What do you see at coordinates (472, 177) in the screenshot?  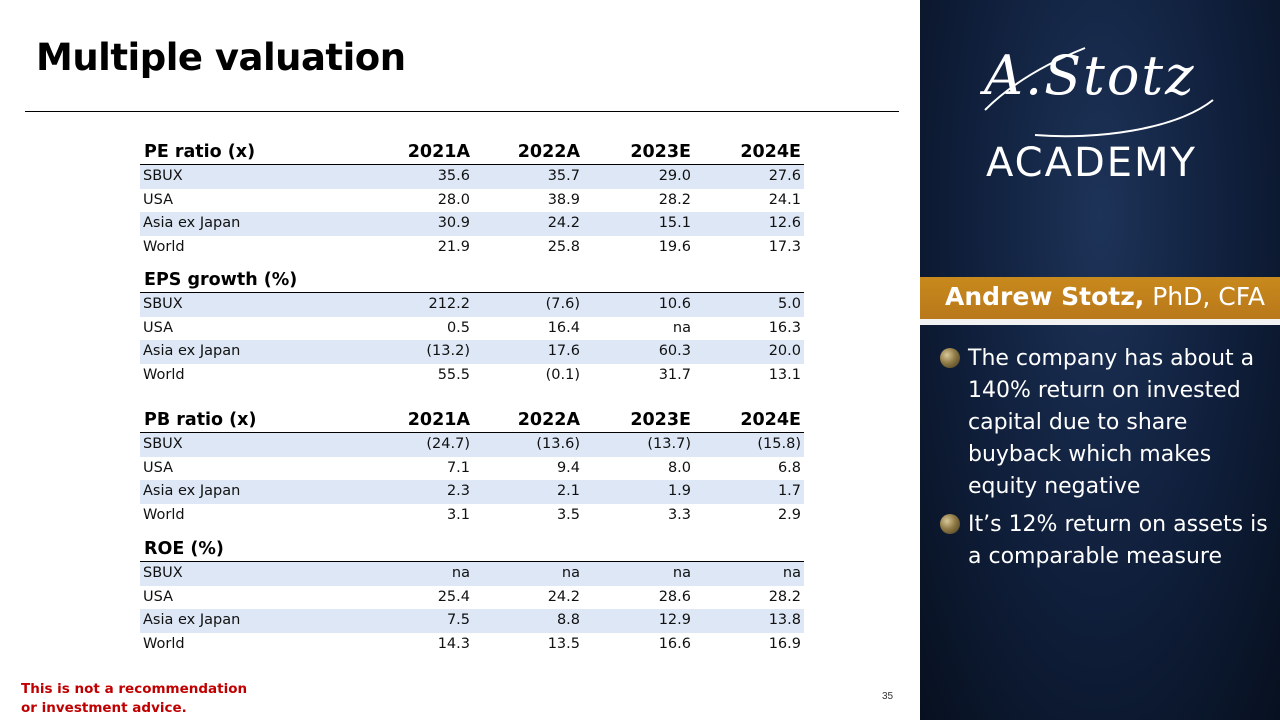 I see `table-row: SBUX 35.6 35.7 29.0 27.6` at bounding box center [472, 177].